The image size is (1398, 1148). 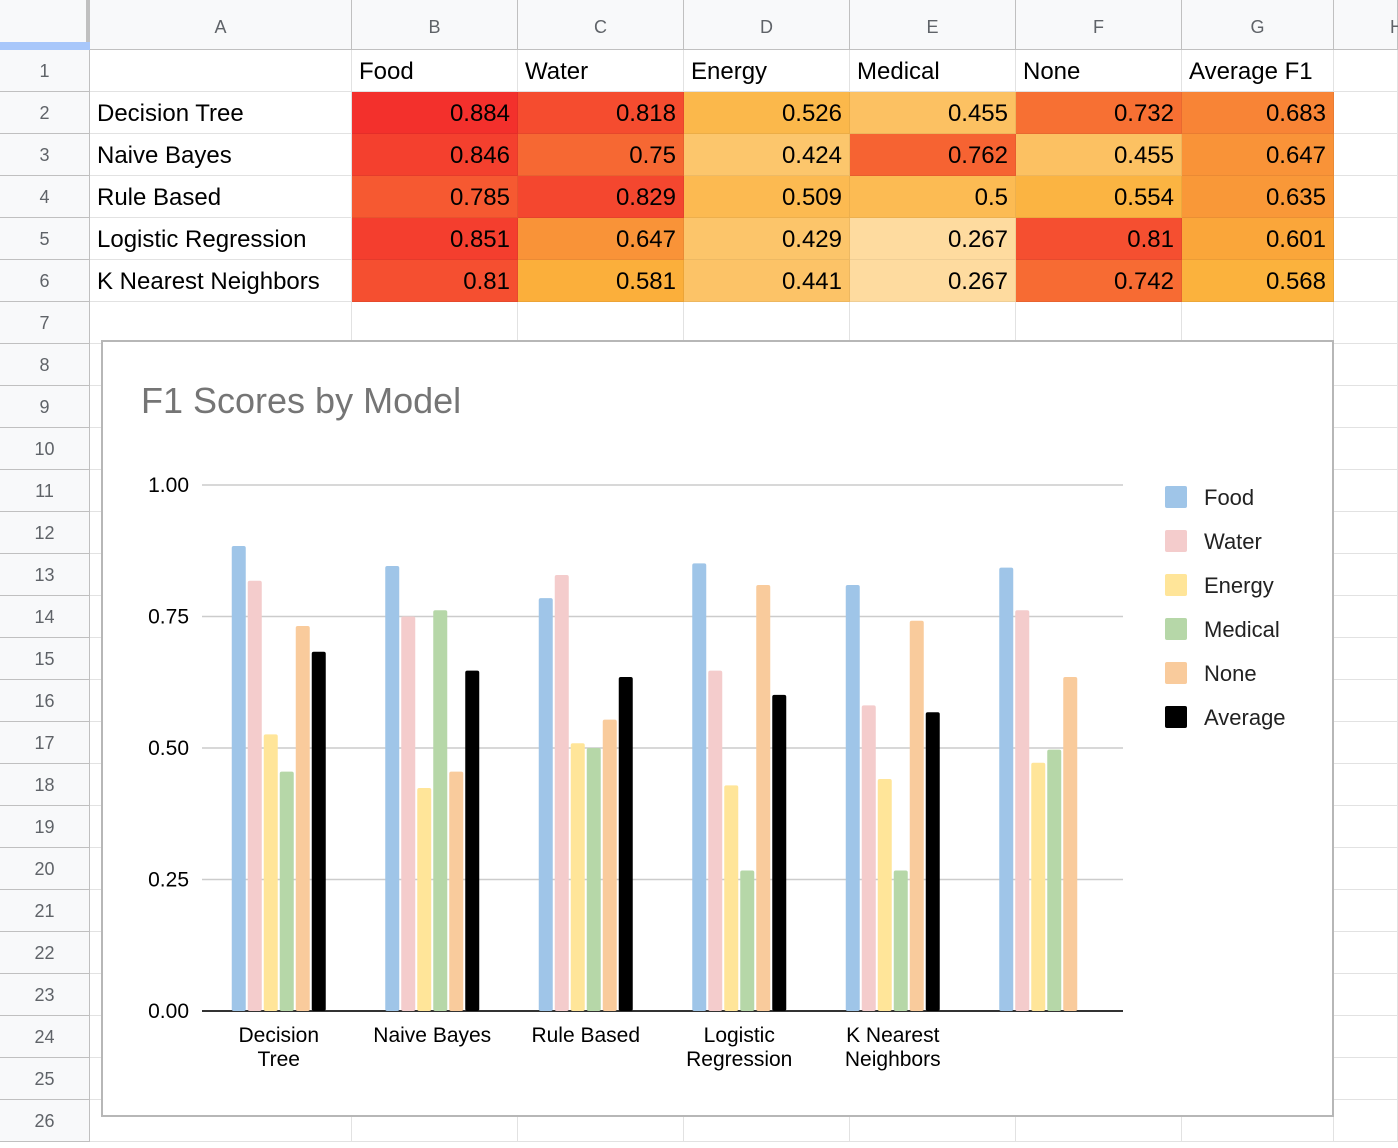 I want to click on header-cell-energy: Energy, so click(x=767, y=71).